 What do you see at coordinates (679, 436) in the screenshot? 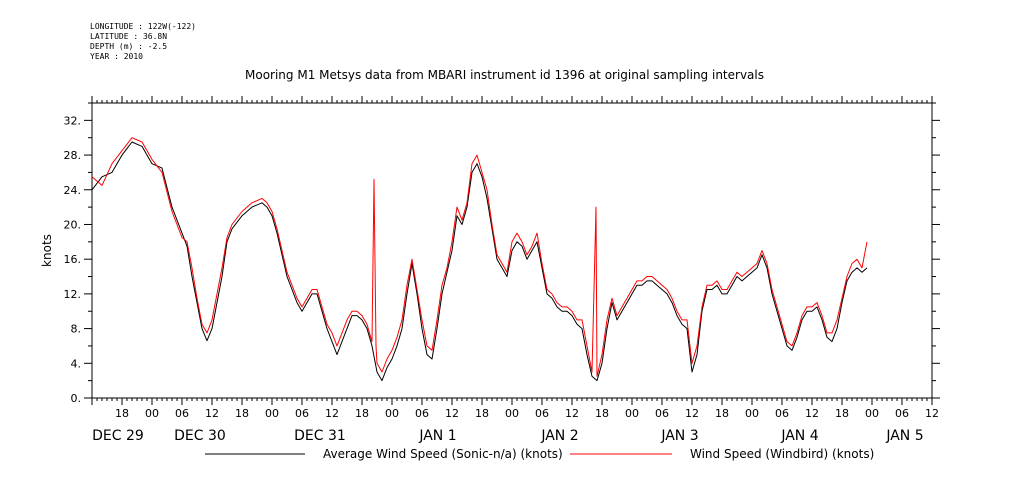
I see `x-date-label: JAN 3` at bounding box center [679, 436].